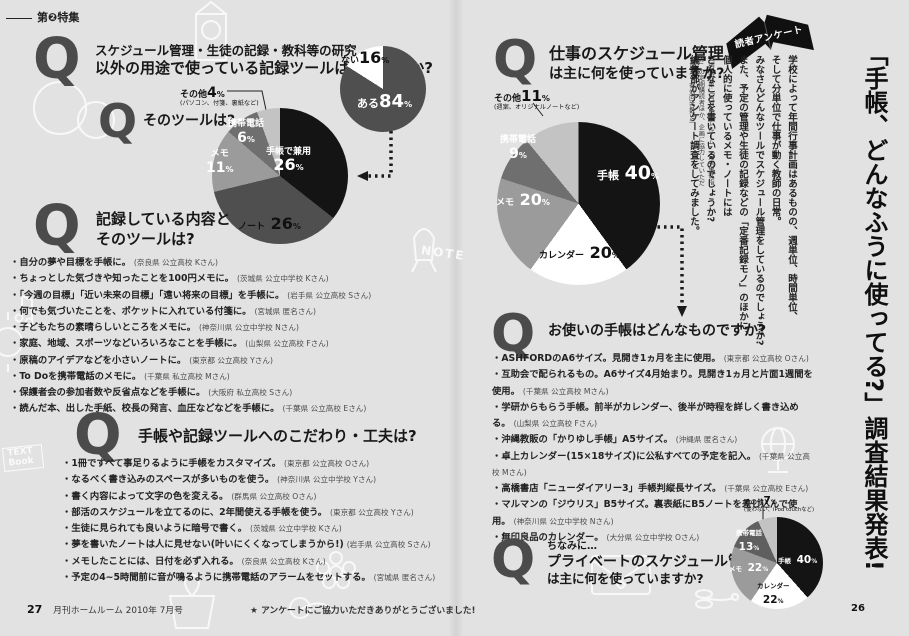 The width and height of the screenshot is (909, 636). Describe the element at coordinates (163, 229) in the screenshot. I see `question-3-text: 記録している内容と そのツールは?` at that location.